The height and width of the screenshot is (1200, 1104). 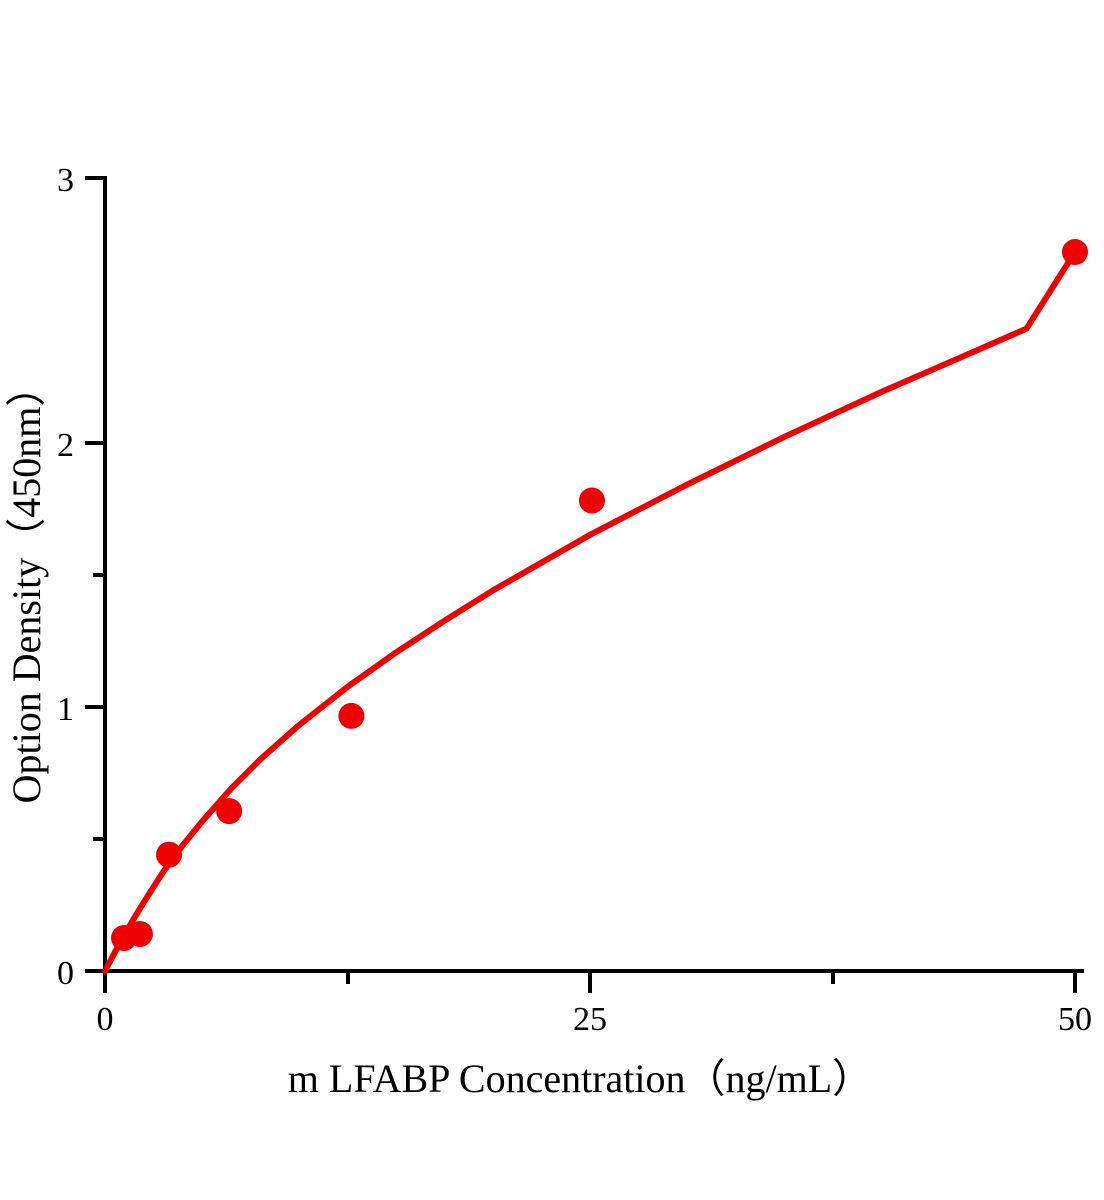 What do you see at coordinates (1075, 1019) in the screenshot?
I see `x-tick-label-50: 50` at bounding box center [1075, 1019].